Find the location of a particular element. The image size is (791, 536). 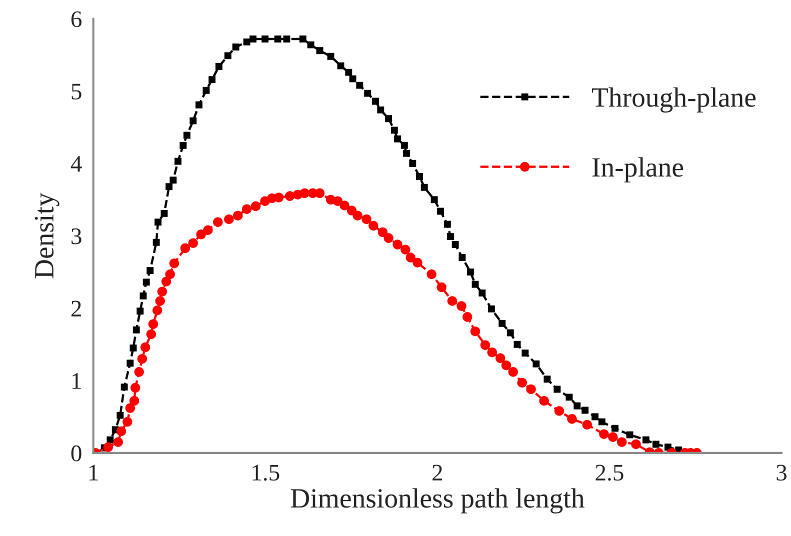

x-tick-label: 1.5 is located at coordinates (266, 472).